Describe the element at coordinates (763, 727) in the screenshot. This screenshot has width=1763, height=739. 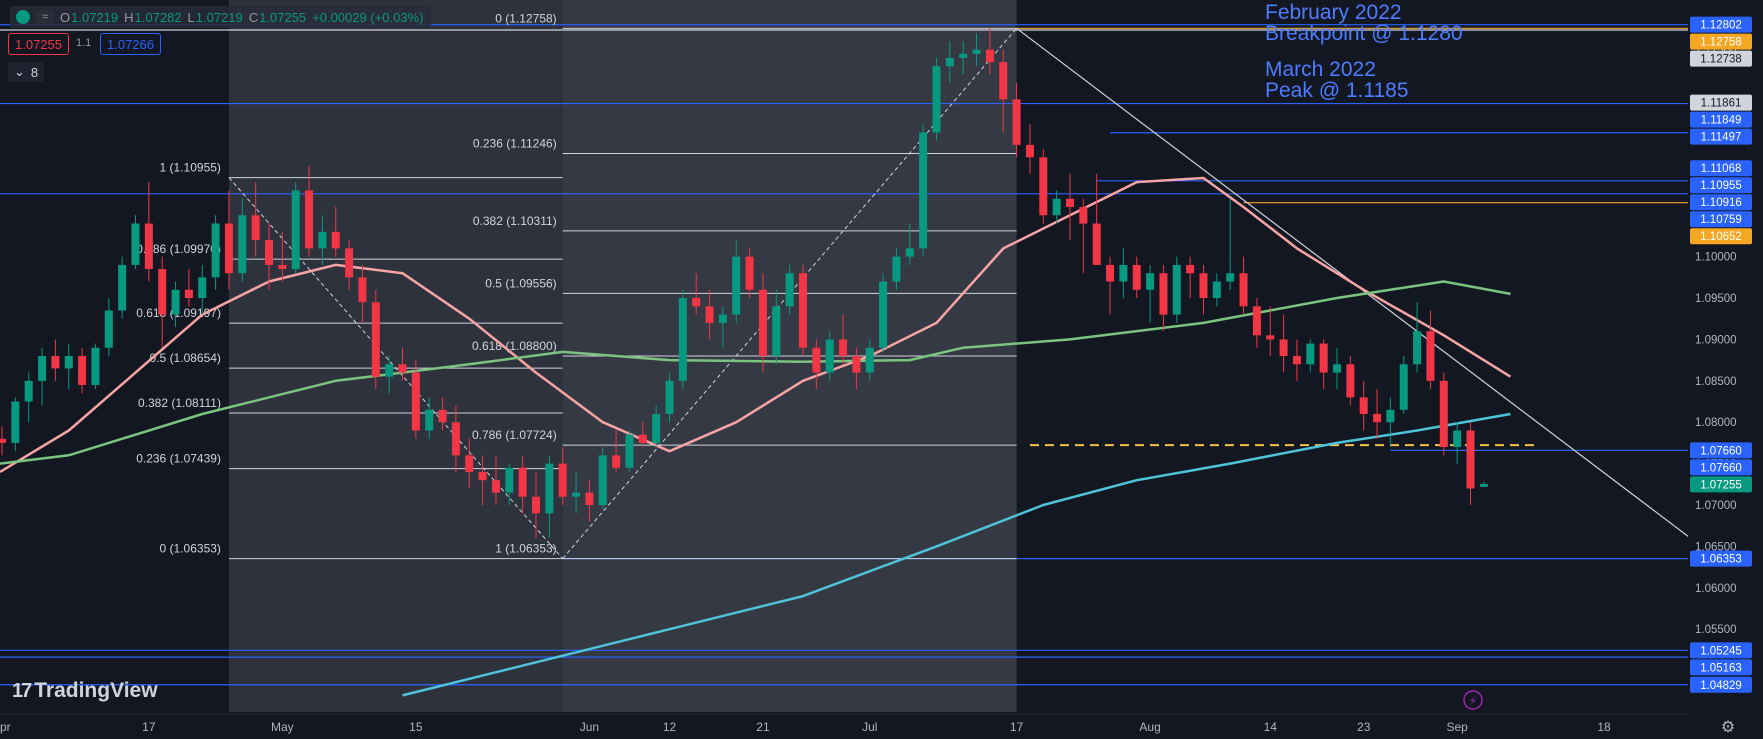
I see `time-axis-label: 21` at that location.